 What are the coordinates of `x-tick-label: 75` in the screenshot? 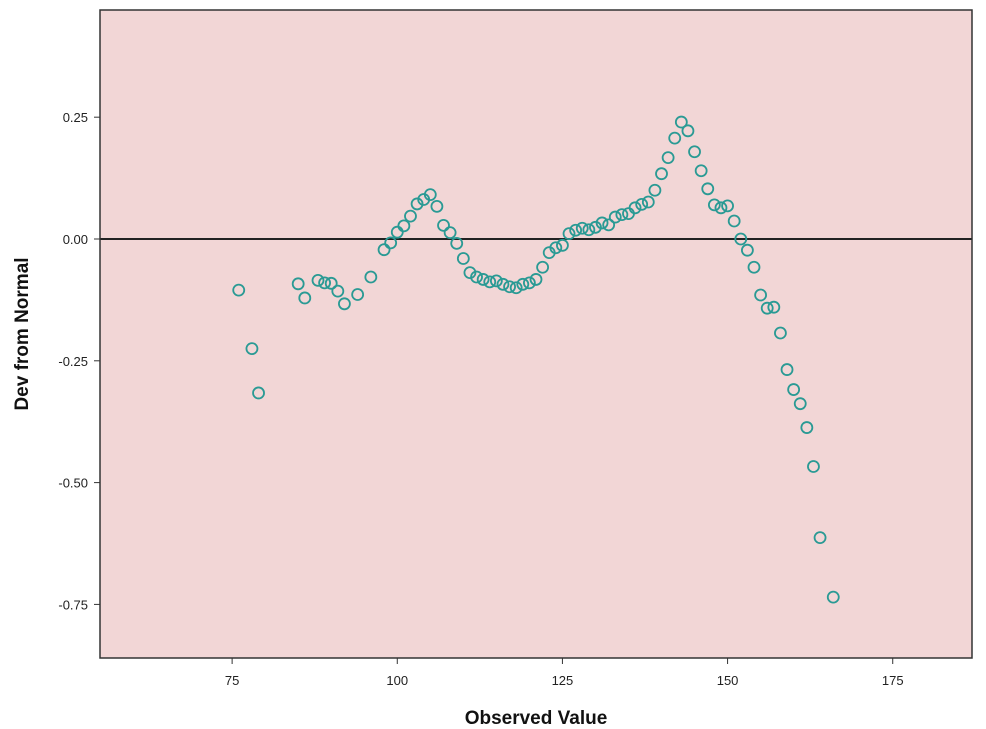 It's located at (232, 680).